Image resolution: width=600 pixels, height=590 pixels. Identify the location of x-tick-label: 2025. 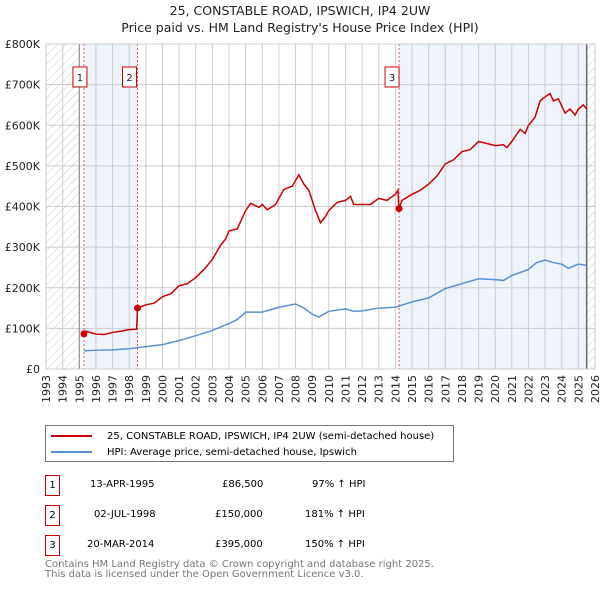
(578, 389).